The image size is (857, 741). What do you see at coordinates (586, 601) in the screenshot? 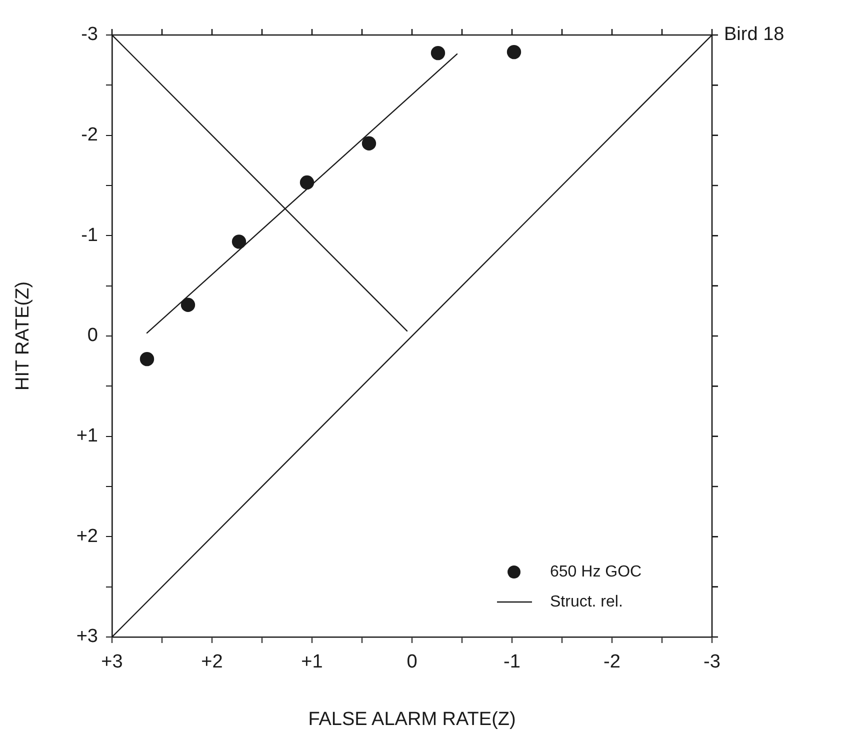
I see `legend-label: Struct. rel.` at bounding box center [586, 601].